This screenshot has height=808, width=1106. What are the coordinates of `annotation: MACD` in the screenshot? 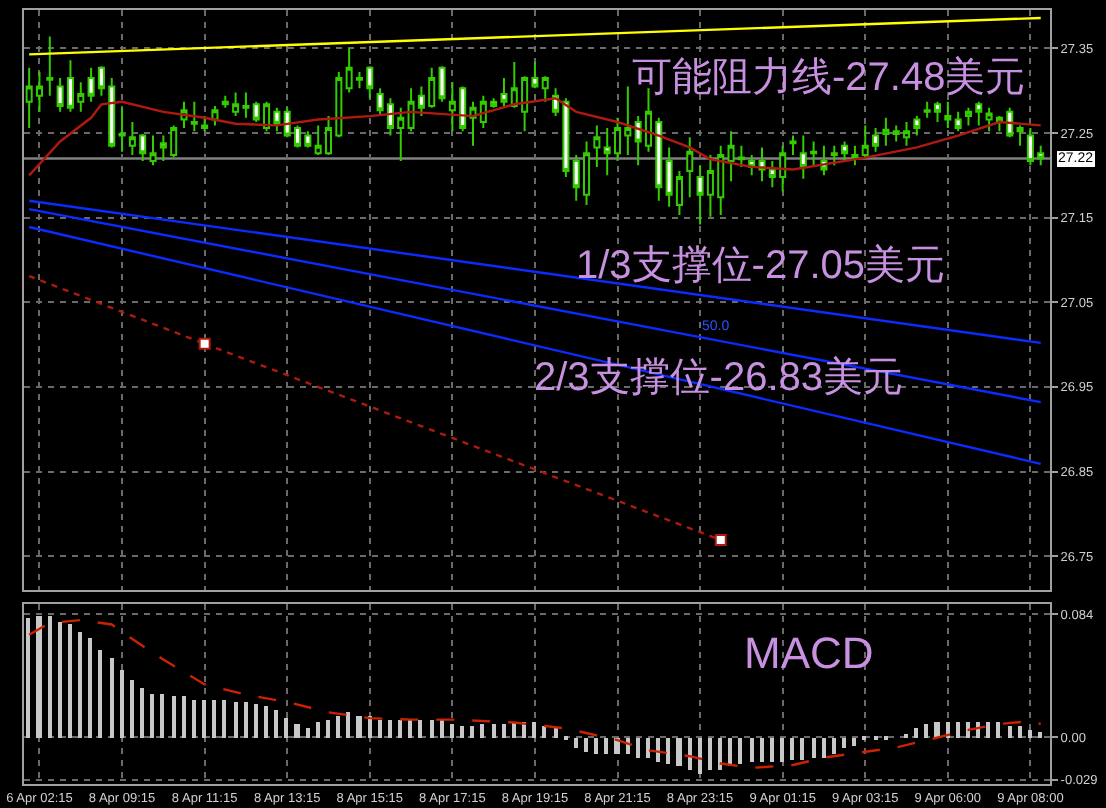 It's located at (809, 653).